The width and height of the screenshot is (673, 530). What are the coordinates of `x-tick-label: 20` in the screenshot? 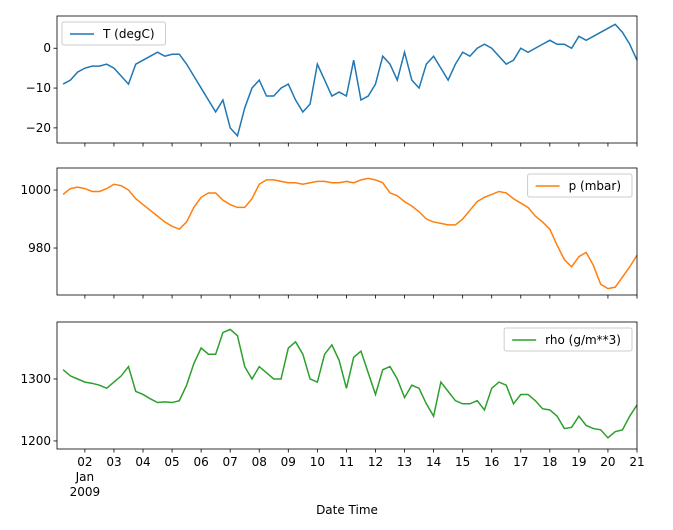 It's located at (607, 462).